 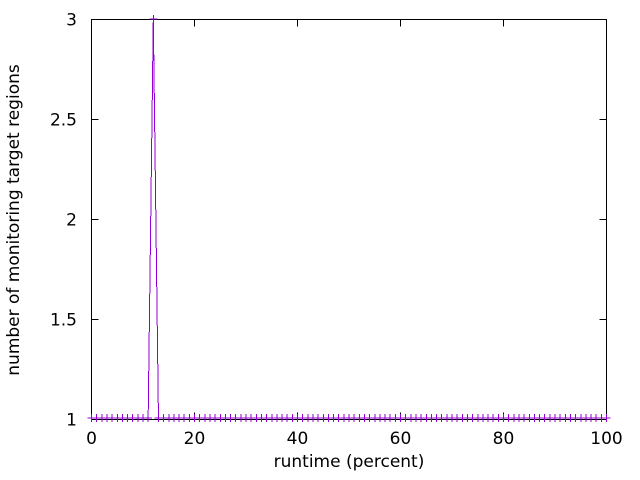 I want to click on y-tick-label: 3, so click(x=71, y=21).